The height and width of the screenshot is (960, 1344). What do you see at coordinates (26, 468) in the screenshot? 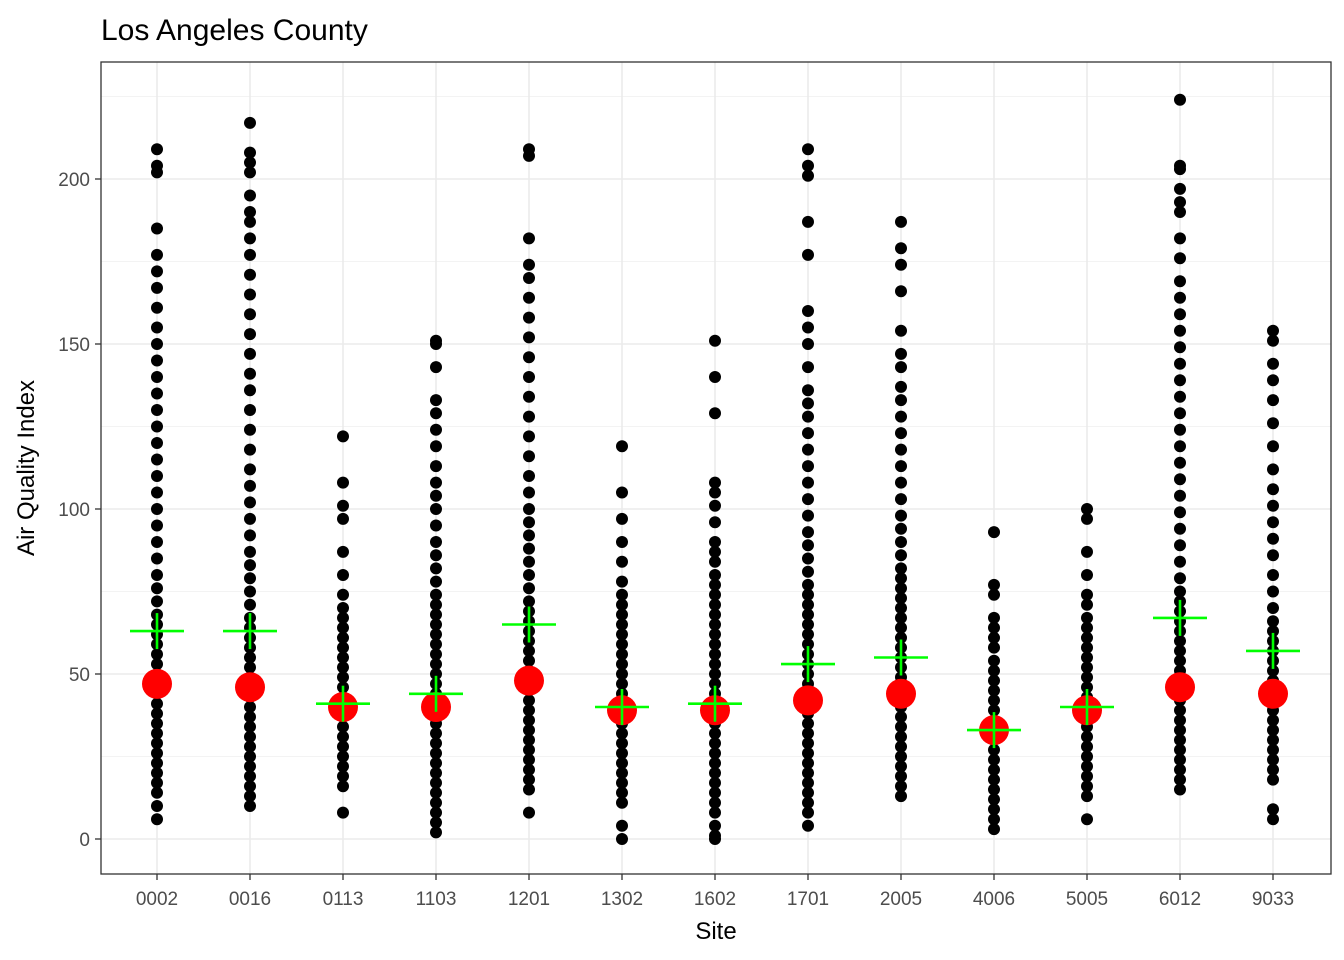
I see `y-axis-title: Air Quality Index` at bounding box center [26, 468].